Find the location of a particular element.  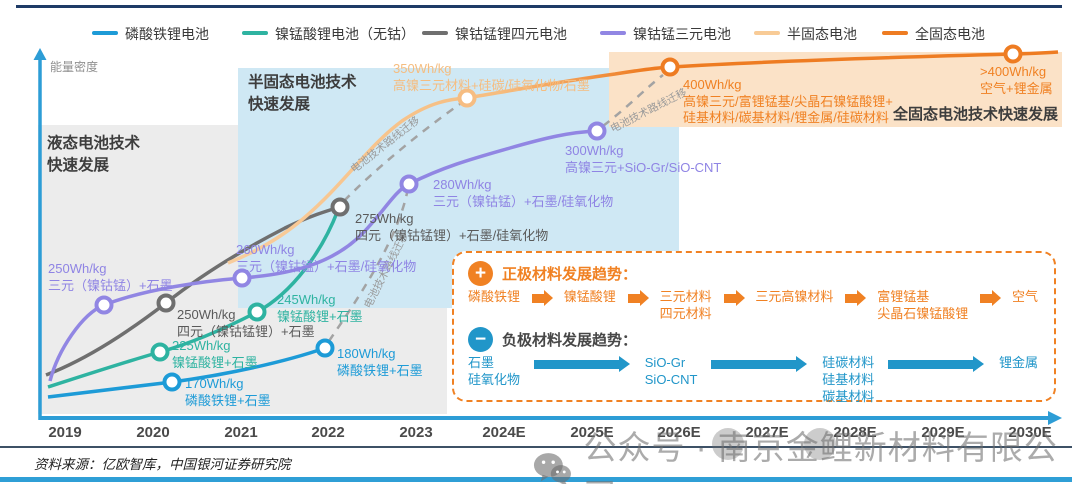

point-materials: 空气+锂金属 is located at coordinates (1016, 88).